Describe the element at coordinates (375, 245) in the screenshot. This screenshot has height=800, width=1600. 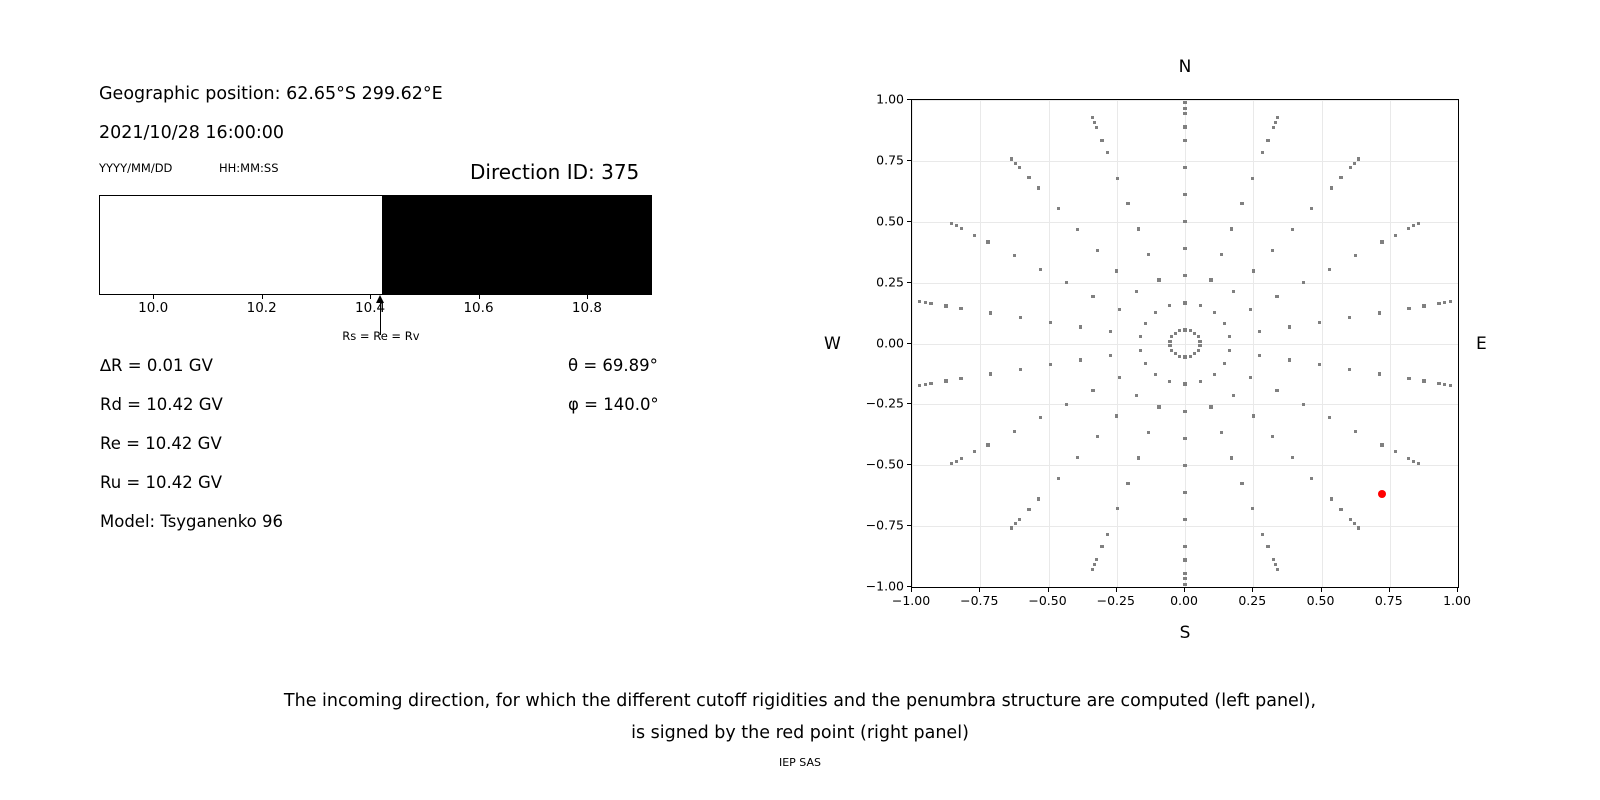
I see `penumbra-bar-chart` at that location.